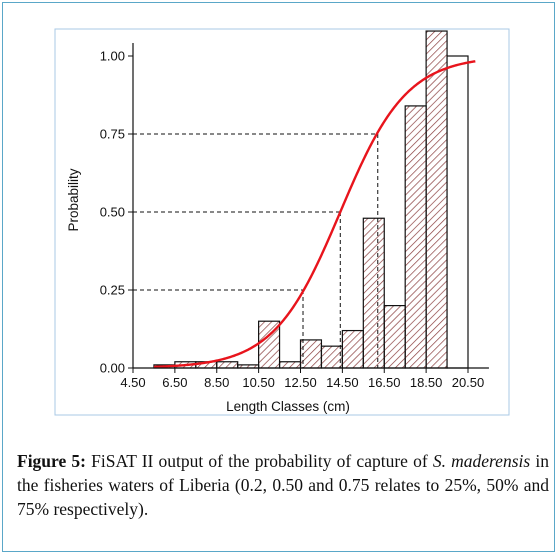  I want to click on y-axis-title: Probability, so click(73, 199).